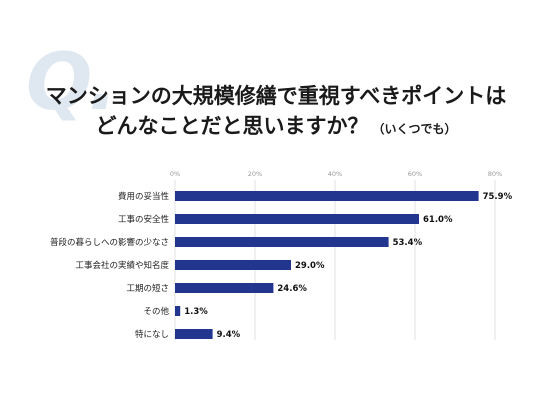 The height and width of the screenshot is (416, 552). What do you see at coordinates (310, 266) in the screenshot?
I see `data-label: 29.0%` at bounding box center [310, 266].